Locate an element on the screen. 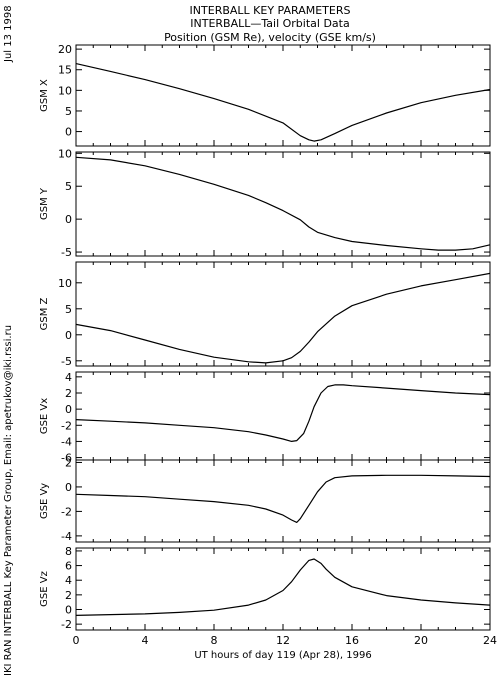 The width and height of the screenshot is (504, 684). y-axis-label: GSM X is located at coordinates (44, 95).